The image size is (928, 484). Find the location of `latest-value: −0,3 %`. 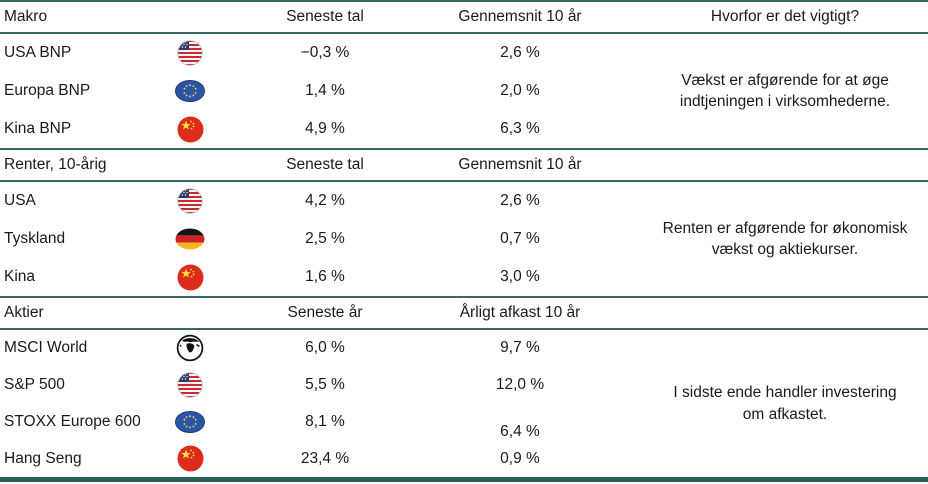

latest-value: −0,3 % is located at coordinates (325, 52).